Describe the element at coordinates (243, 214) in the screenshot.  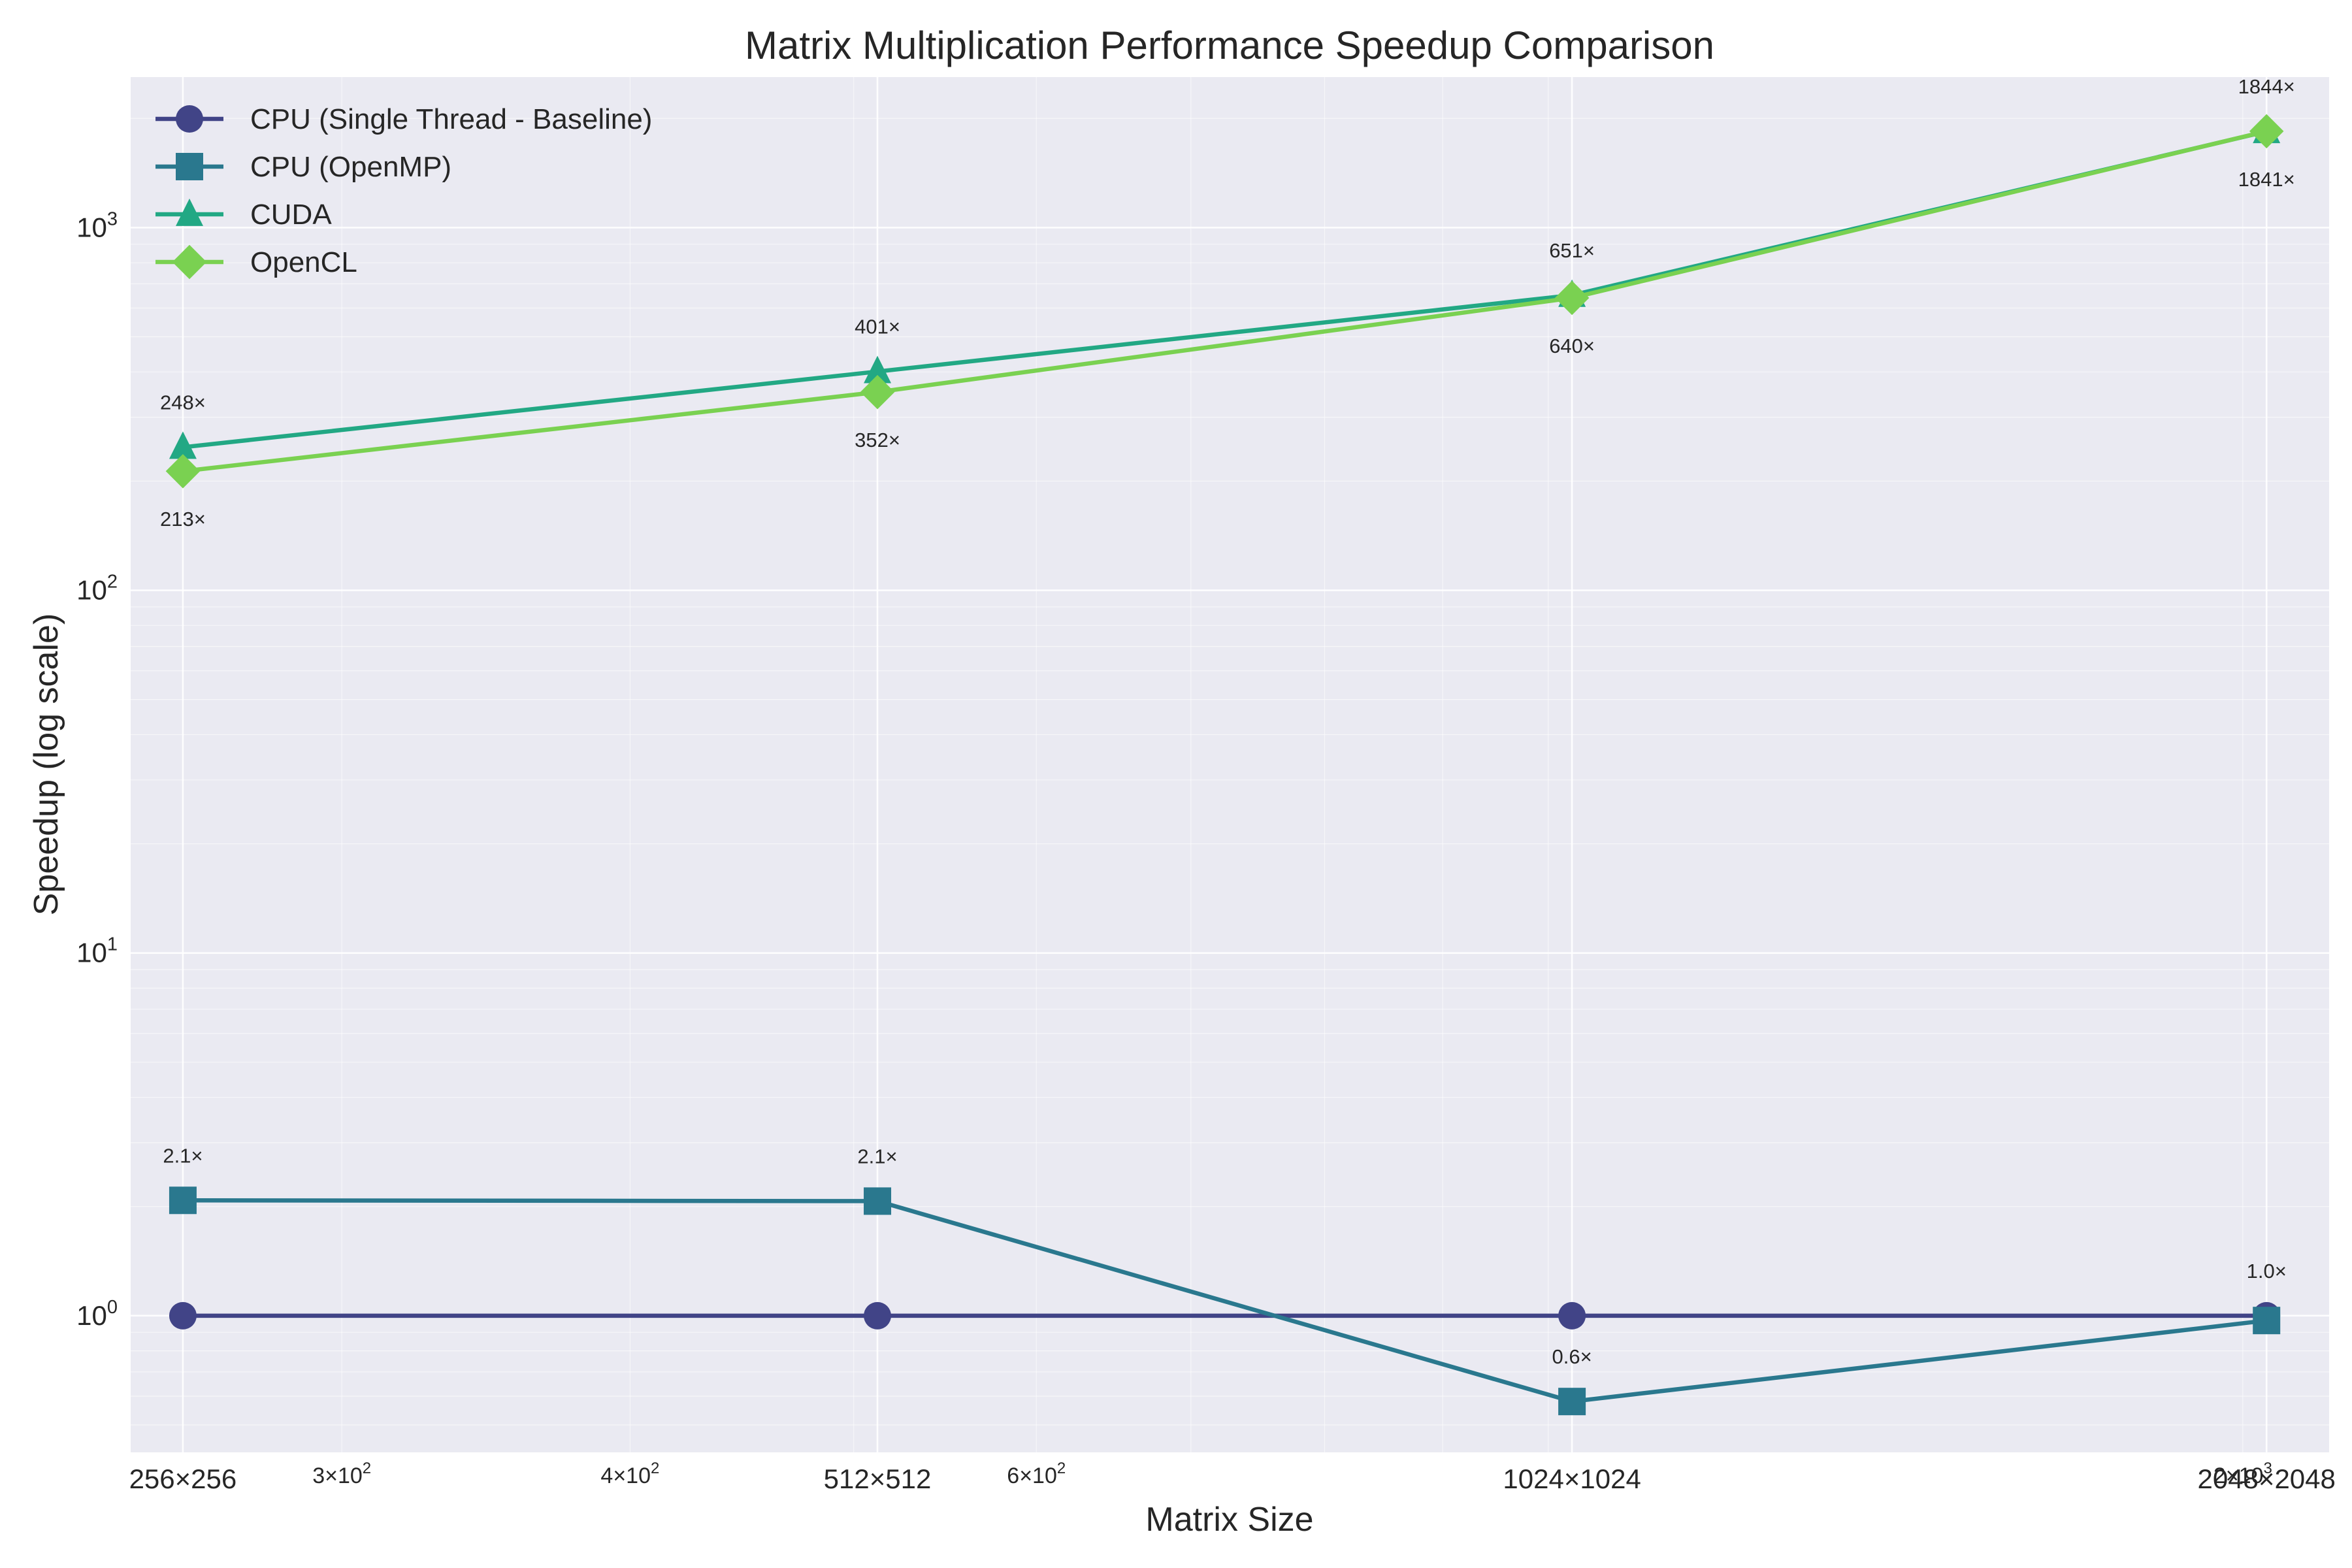
I see `legend-item: CUDA` at that location.